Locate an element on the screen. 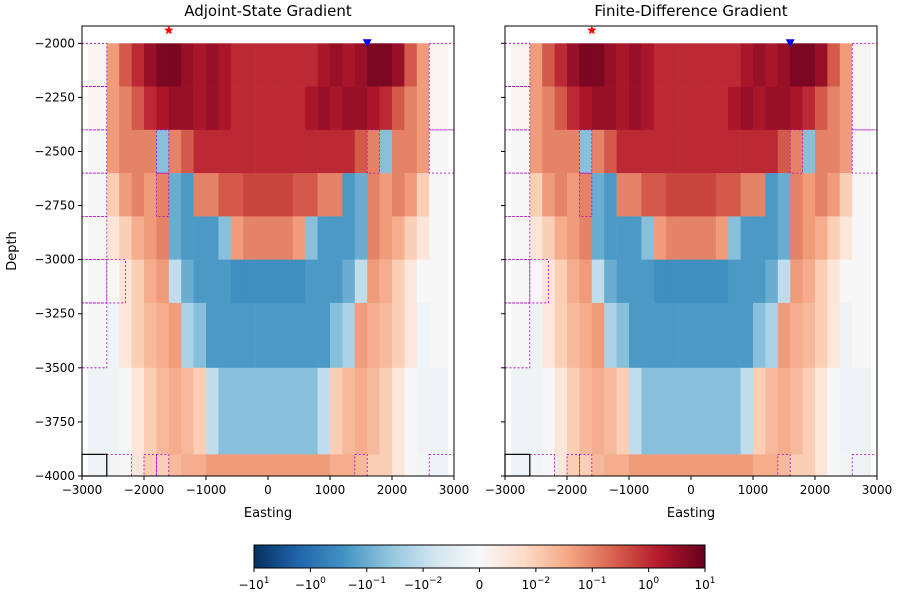 This screenshot has height=600, width=900. y-tick-label: −2000 is located at coordinates (54, 43).